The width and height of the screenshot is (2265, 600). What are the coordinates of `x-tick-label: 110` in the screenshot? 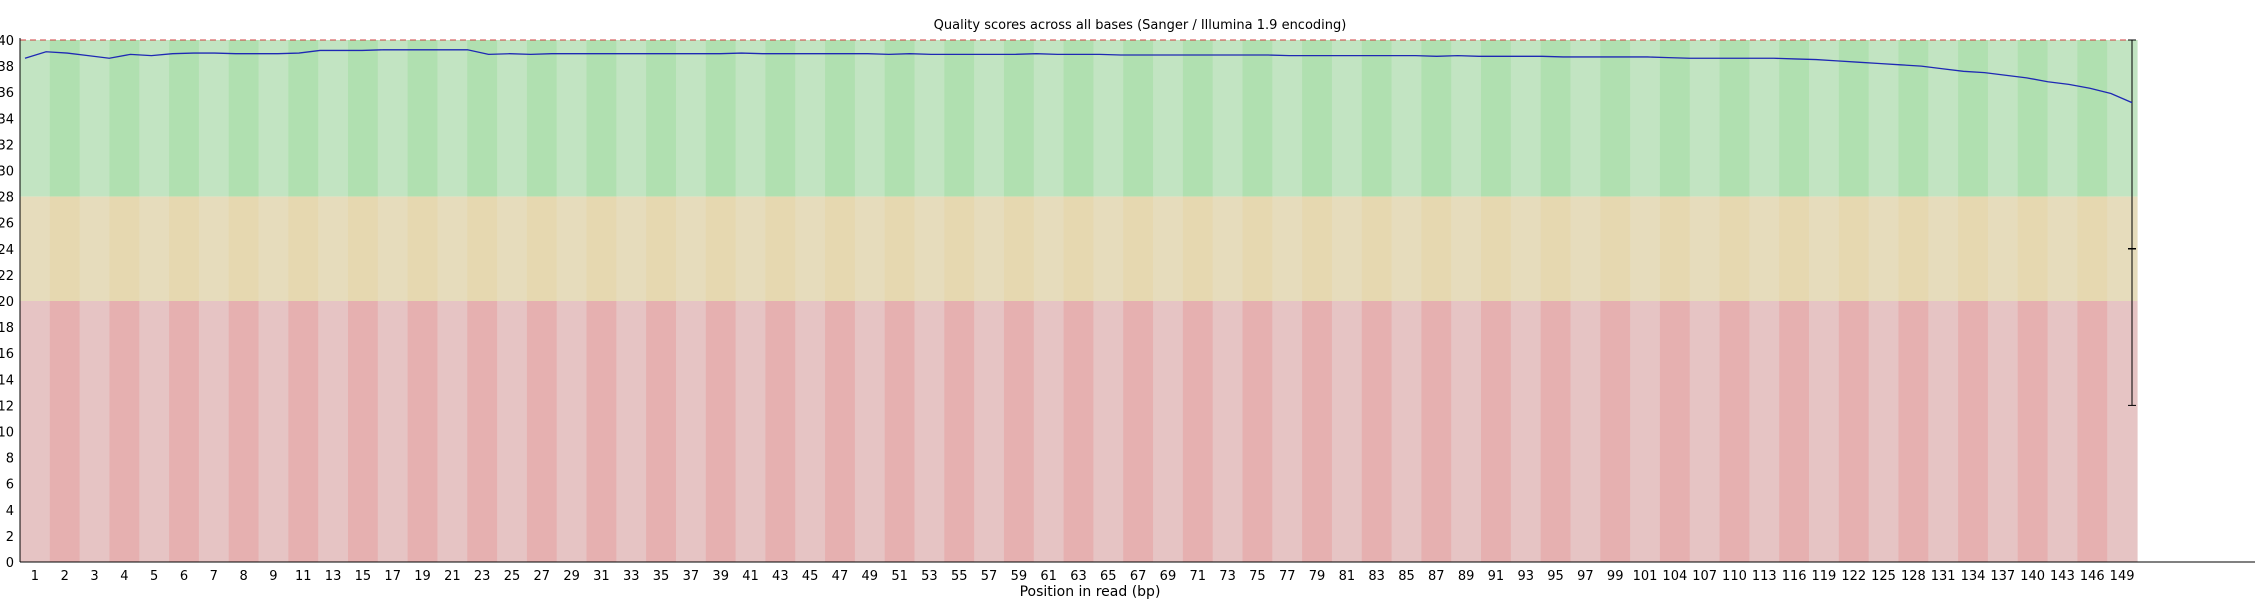 It's located at (1734, 576).